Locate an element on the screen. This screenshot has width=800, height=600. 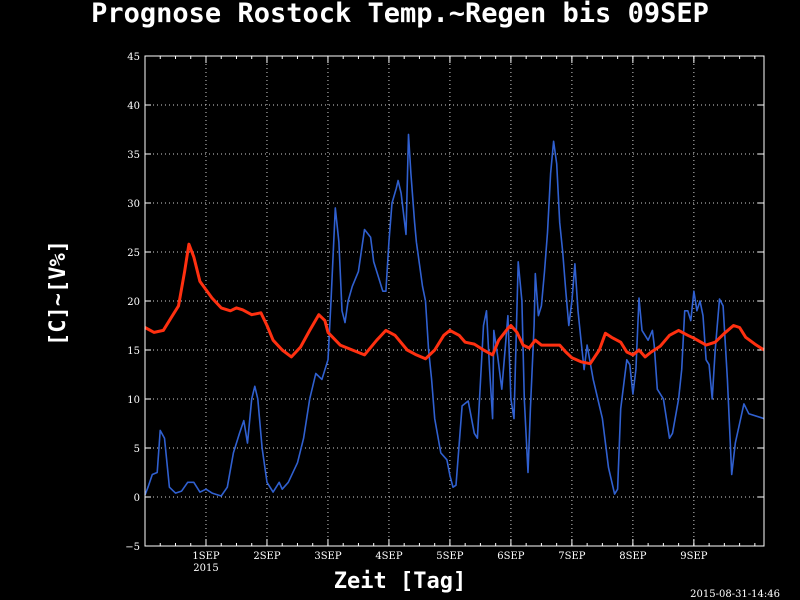
y-tick-label: 30 is located at coordinates (133, 204).